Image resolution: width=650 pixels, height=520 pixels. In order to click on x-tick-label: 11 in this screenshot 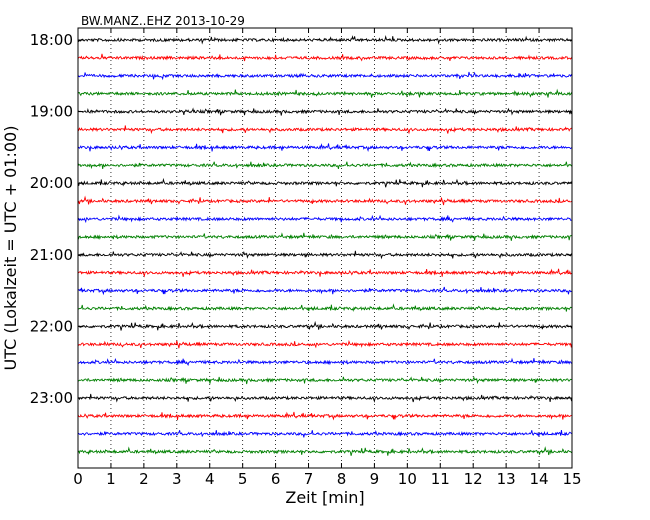, I will do `click(440, 479)`.